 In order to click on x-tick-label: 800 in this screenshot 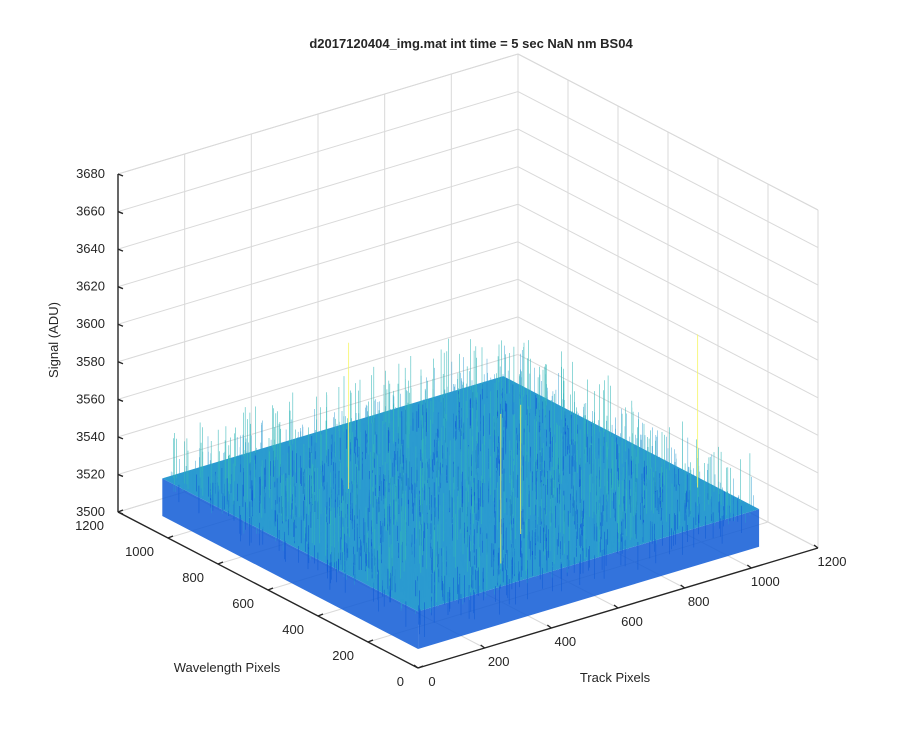, I will do `click(699, 601)`.